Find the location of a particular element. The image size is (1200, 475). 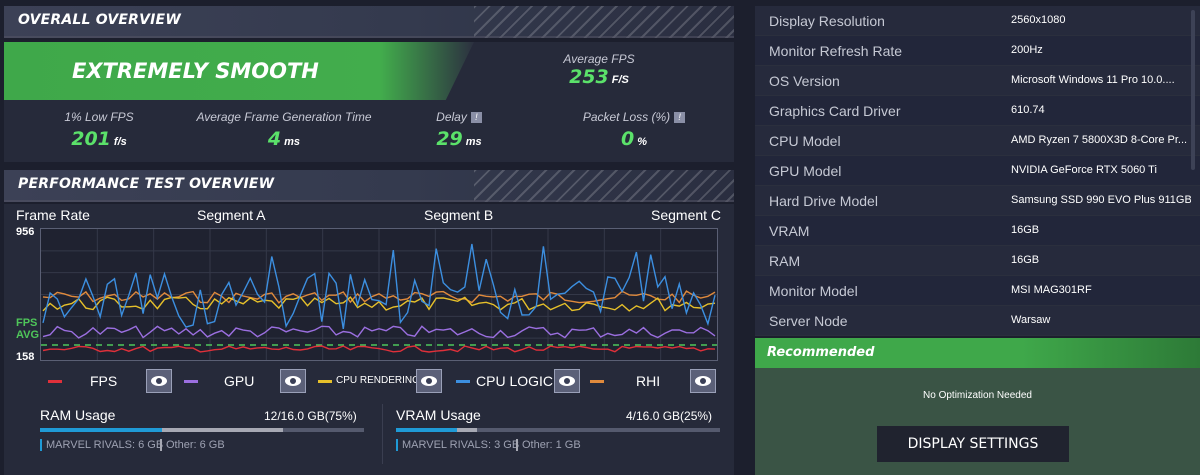

recommended-message: No Optimization Needed is located at coordinates (977, 395).